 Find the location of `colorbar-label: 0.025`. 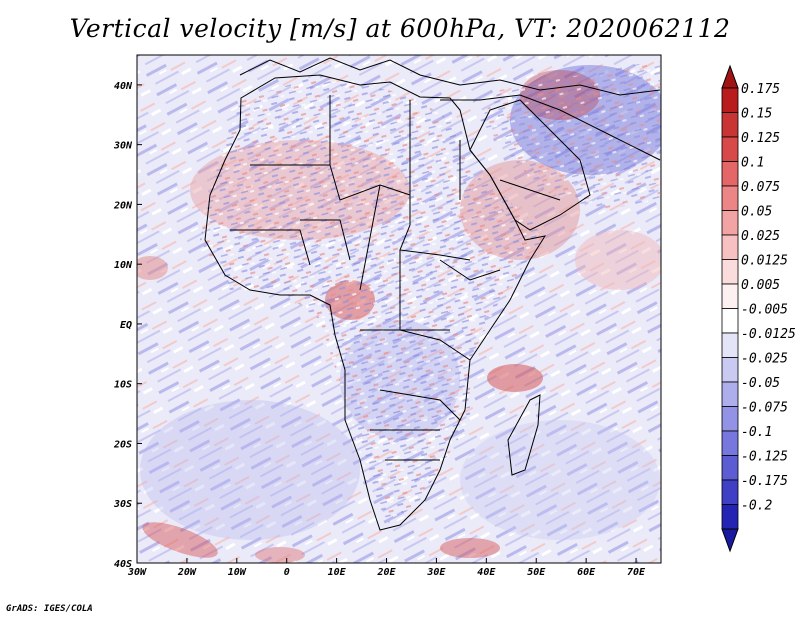

colorbar-label: 0.025 is located at coordinates (760, 236).